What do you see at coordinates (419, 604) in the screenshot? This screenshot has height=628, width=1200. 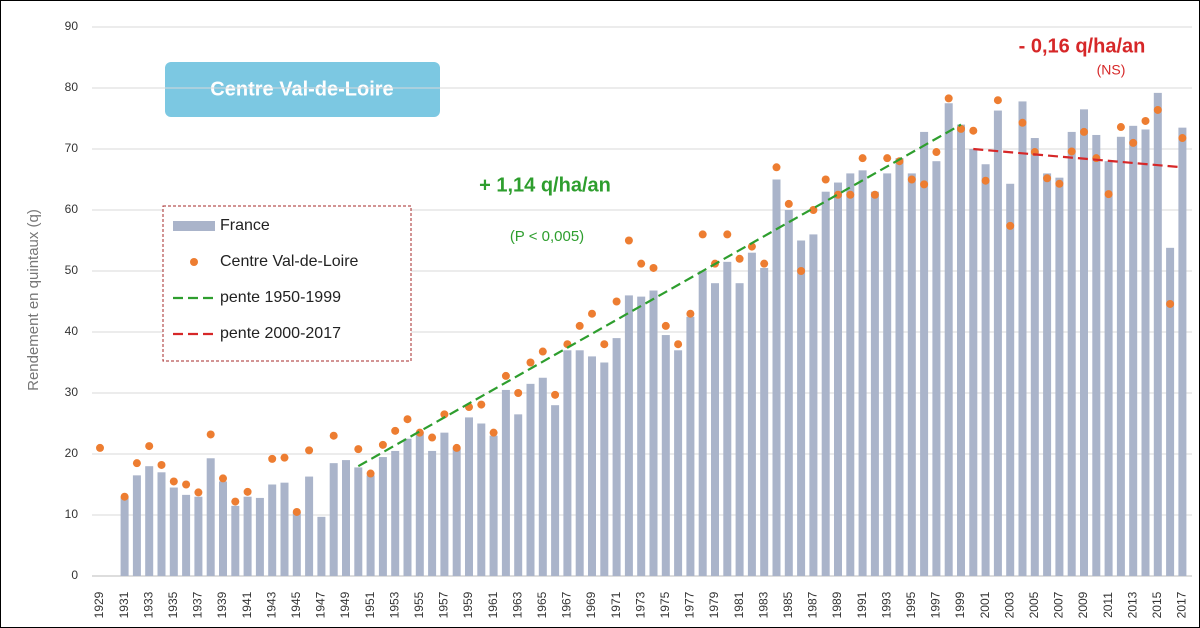 I see `x-tick-label: 1955` at bounding box center [419, 604].